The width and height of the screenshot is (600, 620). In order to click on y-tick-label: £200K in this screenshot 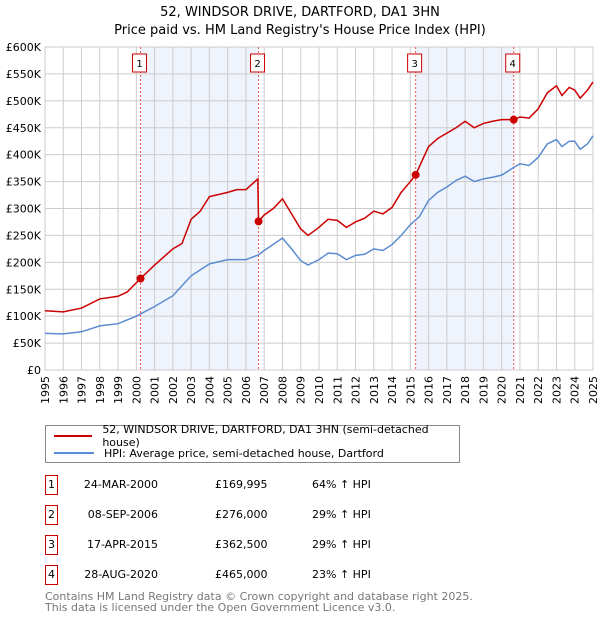, I will do `click(24, 262)`.